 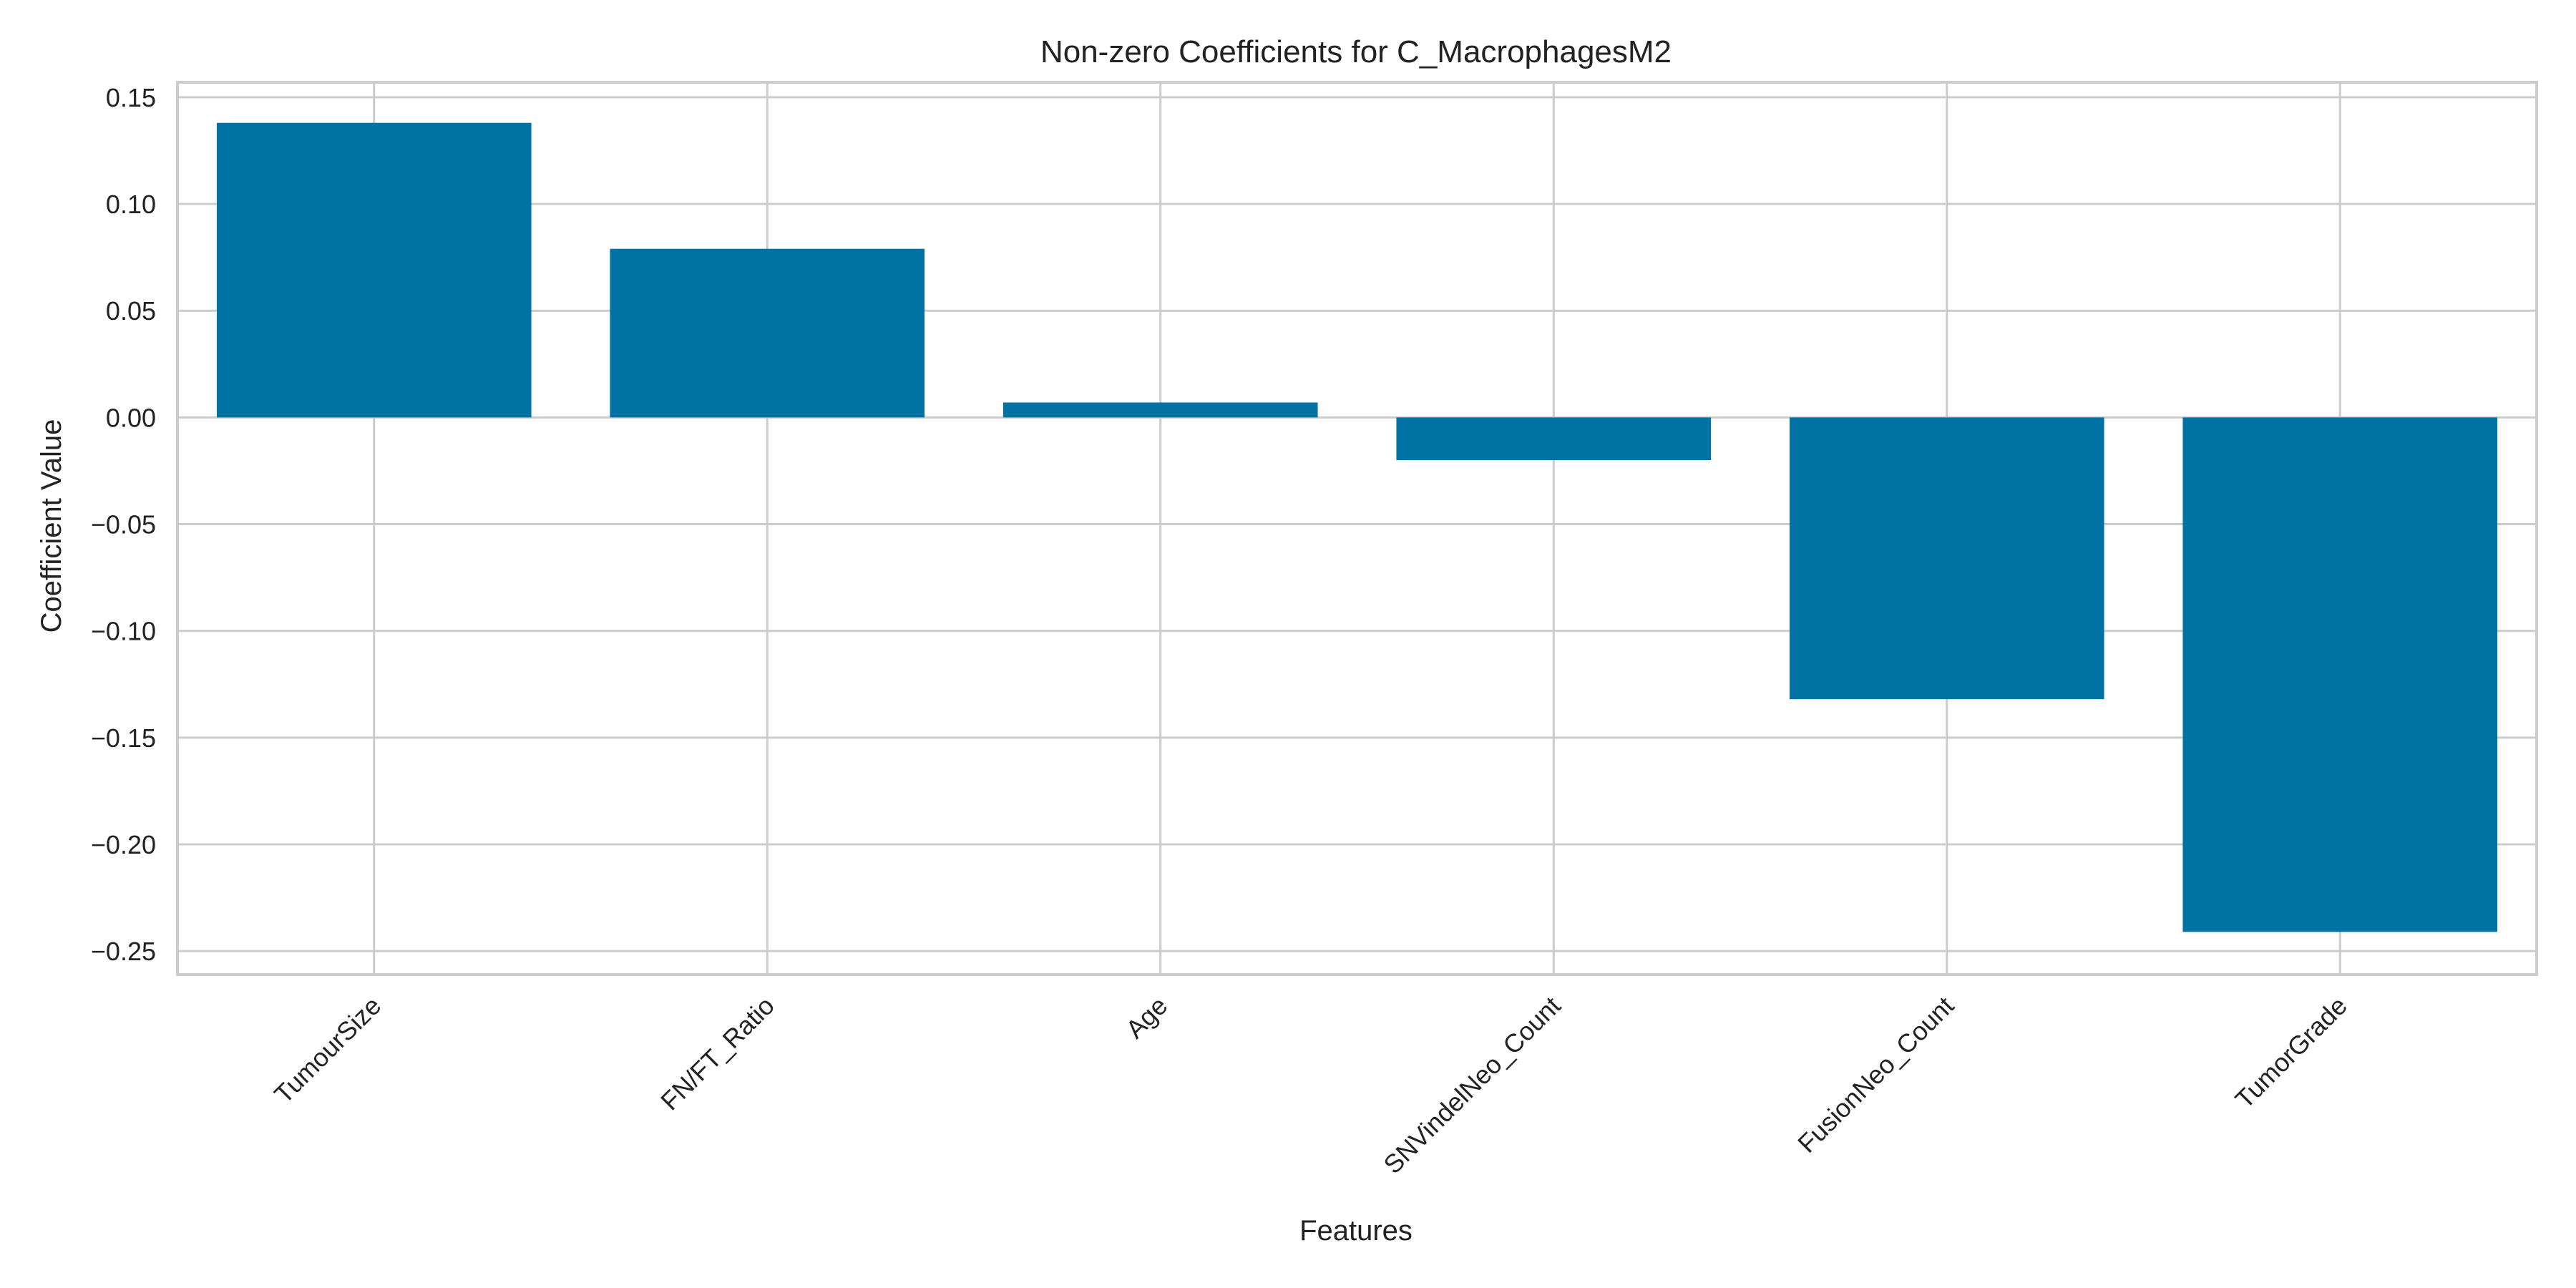 What do you see at coordinates (51, 526) in the screenshot?
I see `y-axis-label: Coefficient Value` at bounding box center [51, 526].